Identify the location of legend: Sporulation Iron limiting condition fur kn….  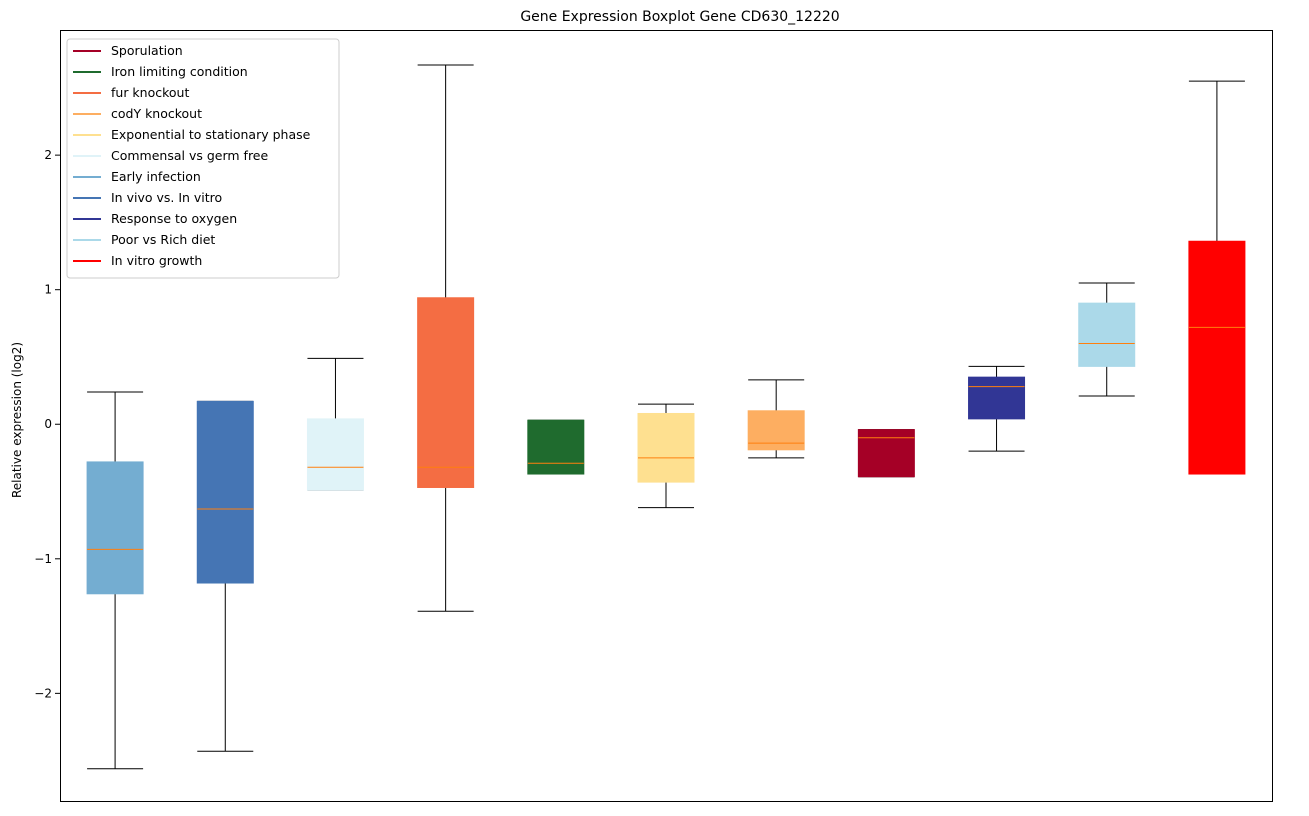
(203, 158).